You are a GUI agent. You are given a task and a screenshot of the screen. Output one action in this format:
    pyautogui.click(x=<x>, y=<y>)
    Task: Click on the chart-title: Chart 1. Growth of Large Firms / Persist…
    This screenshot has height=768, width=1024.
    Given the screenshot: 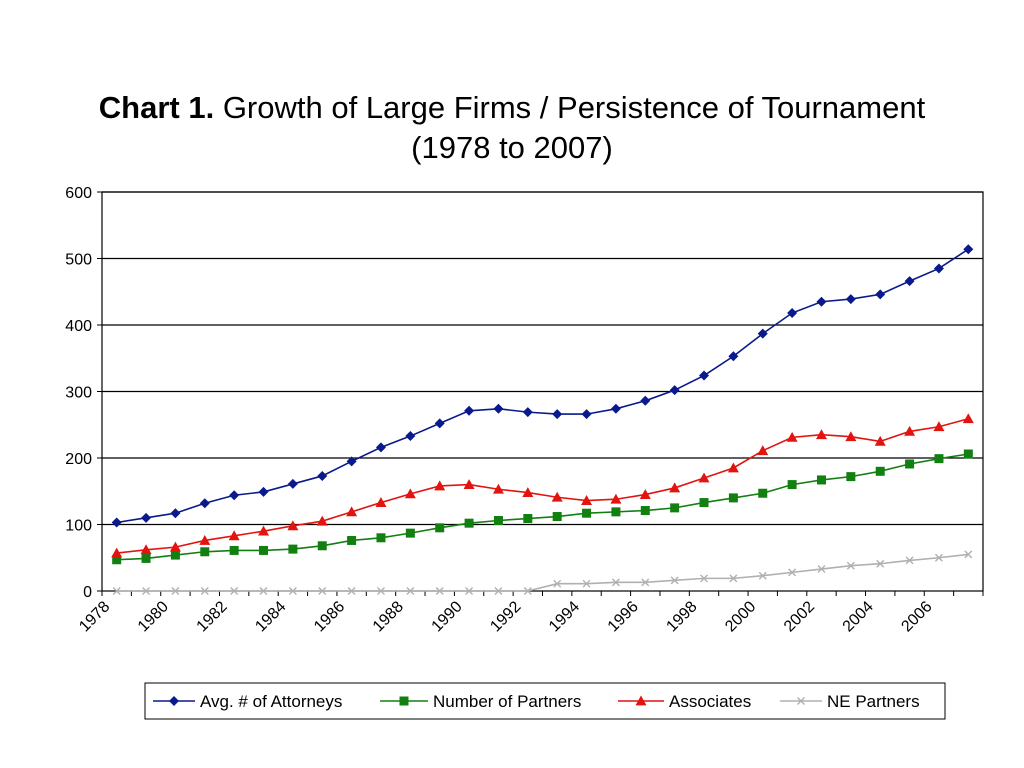 What is the action you would take?
    pyautogui.click(x=512, y=128)
    